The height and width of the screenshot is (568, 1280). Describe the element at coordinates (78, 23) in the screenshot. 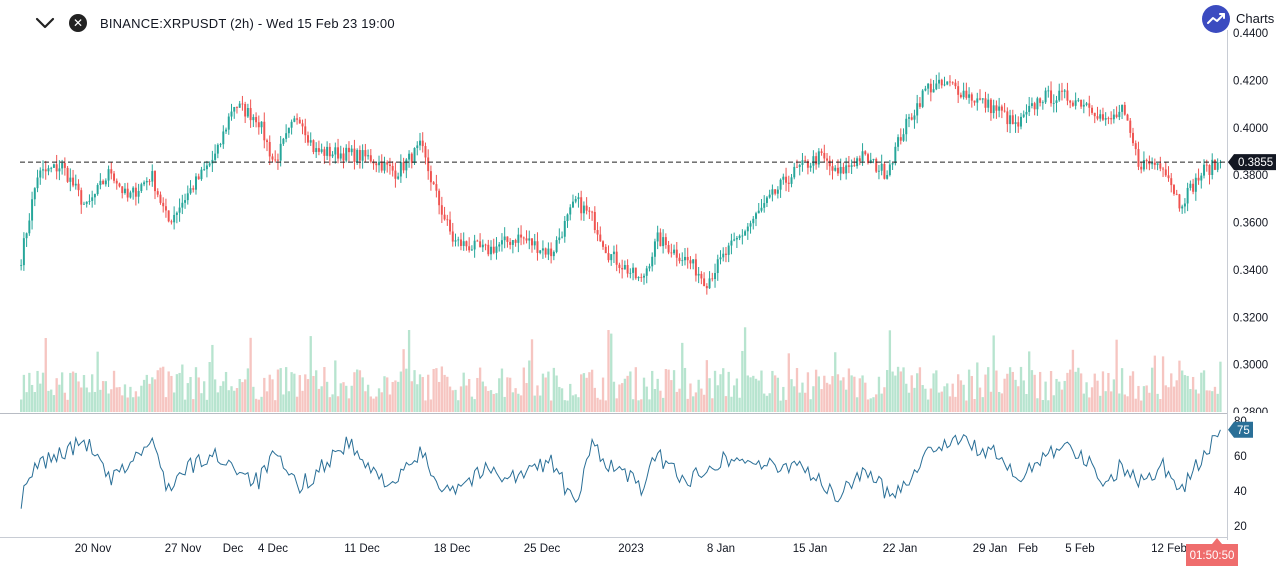

I see `close-icon: ✕` at that location.